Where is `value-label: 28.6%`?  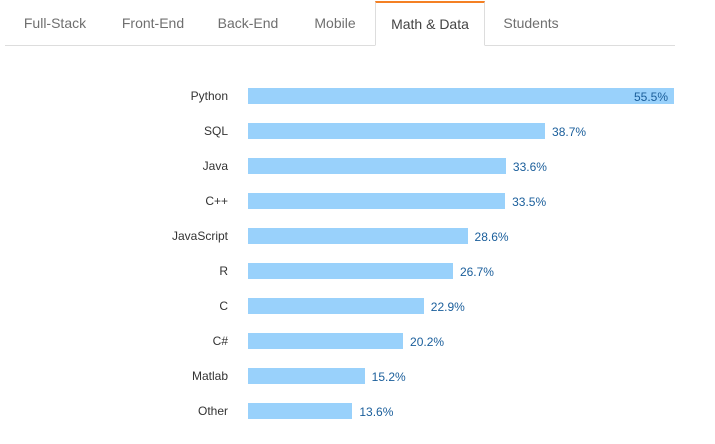
value-label: 28.6% is located at coordinates (491, 237).